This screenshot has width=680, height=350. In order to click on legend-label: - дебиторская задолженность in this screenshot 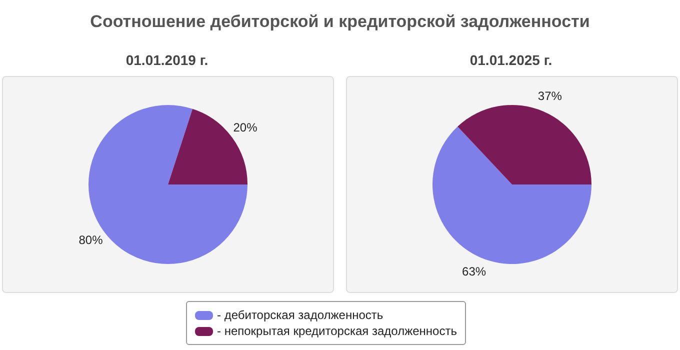, I will do `click(300, 315)`.